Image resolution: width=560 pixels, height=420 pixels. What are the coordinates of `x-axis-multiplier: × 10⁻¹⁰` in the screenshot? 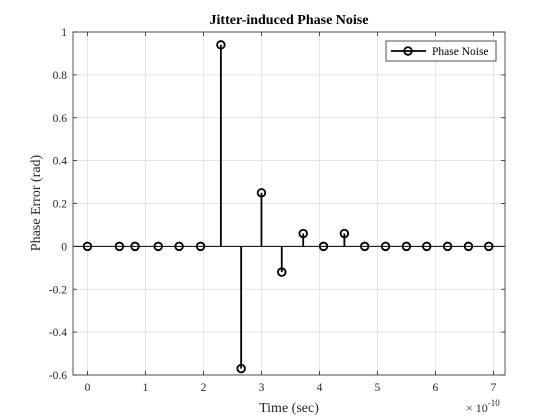 It's located at (483, 406).